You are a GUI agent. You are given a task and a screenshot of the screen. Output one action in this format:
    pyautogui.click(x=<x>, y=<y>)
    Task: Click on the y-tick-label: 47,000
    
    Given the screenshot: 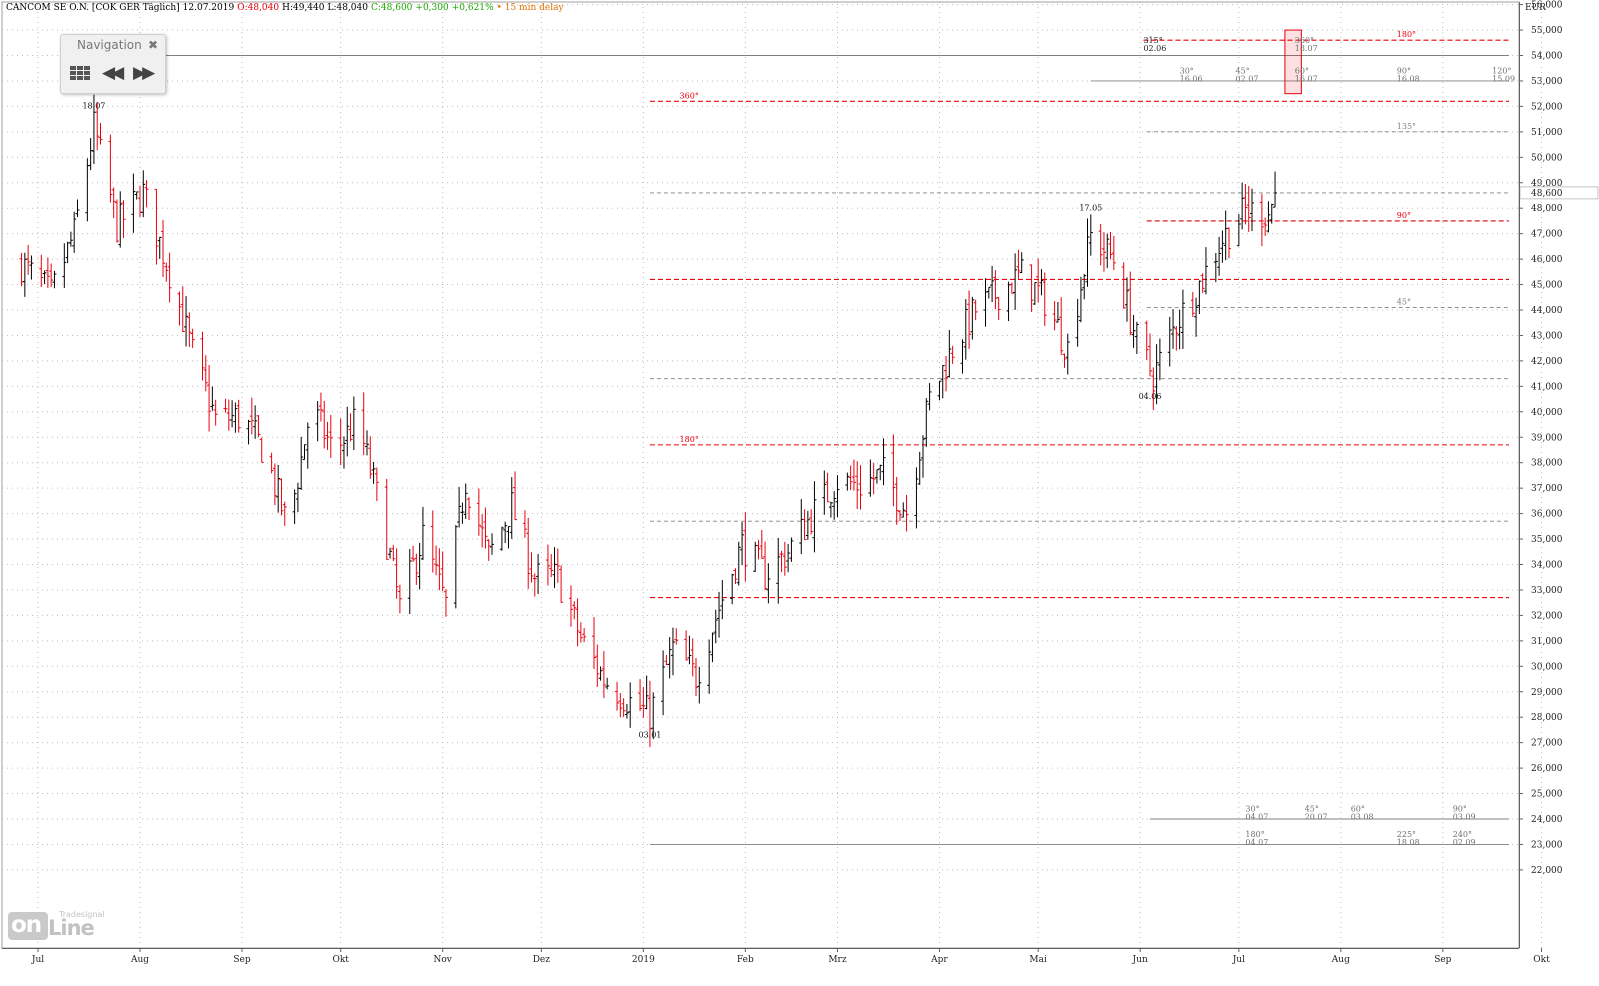 What is the action you would take?
    pyautogui.click(x=1547, y=235)
    